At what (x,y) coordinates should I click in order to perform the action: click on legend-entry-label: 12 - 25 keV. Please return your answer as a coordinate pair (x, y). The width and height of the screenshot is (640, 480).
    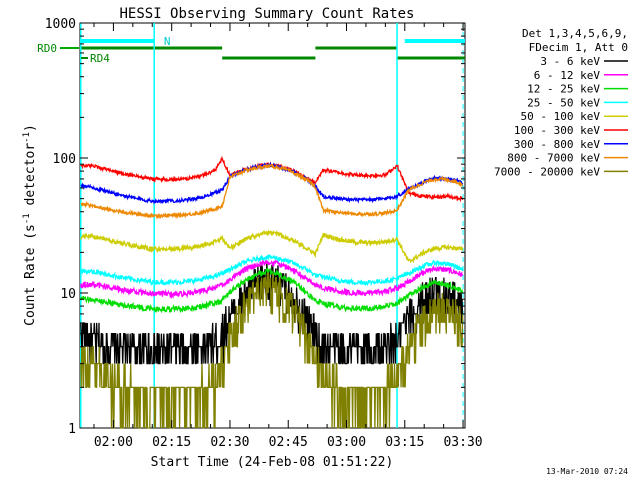
    Looking at the image, I should click on (563, 89).